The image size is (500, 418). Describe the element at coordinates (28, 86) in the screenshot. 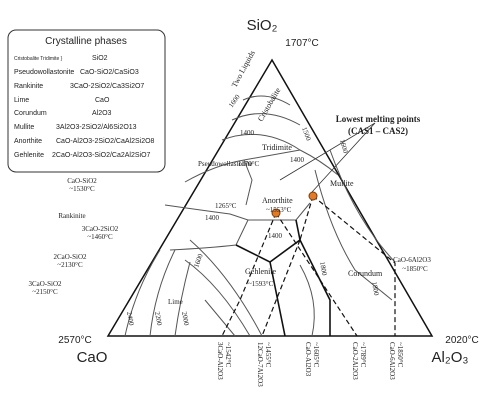

I see `legend-phase: Rankinite` at that location.